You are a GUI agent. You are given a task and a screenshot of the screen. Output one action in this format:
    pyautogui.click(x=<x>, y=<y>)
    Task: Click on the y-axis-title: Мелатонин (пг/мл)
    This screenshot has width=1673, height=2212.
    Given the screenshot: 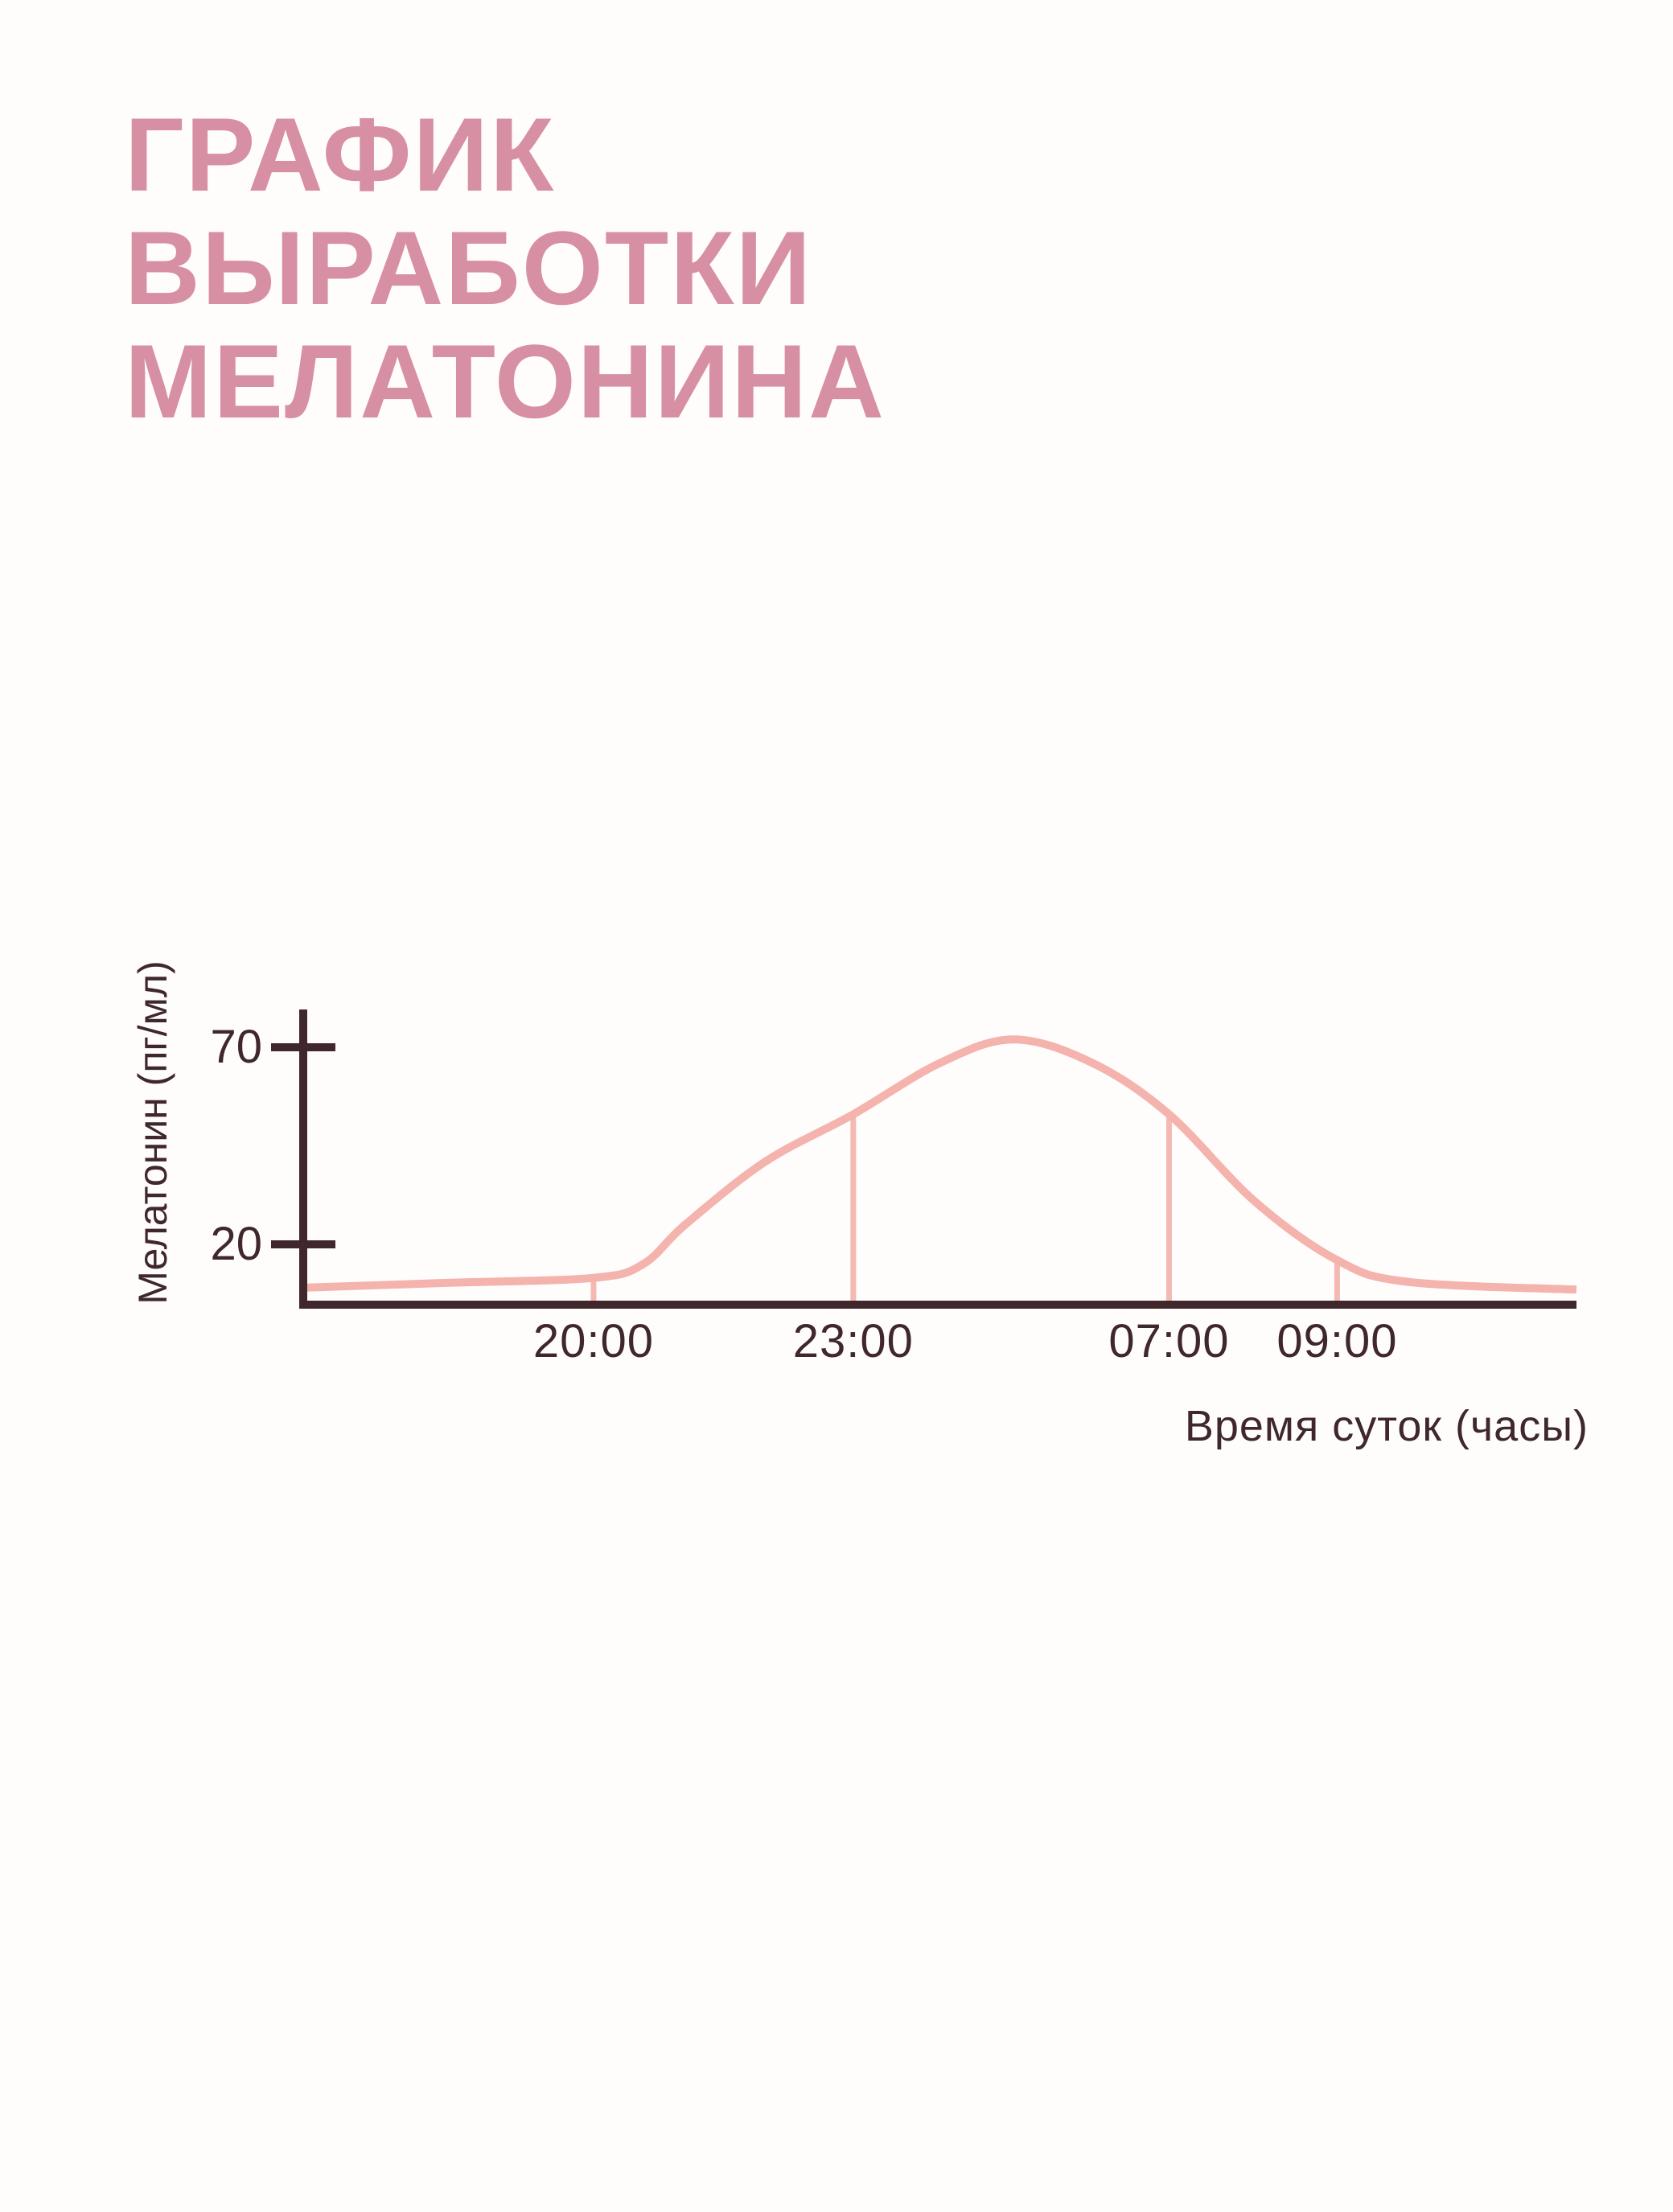 What is the action you would take?
    pyautogui.click(x=152, y=1132)
    